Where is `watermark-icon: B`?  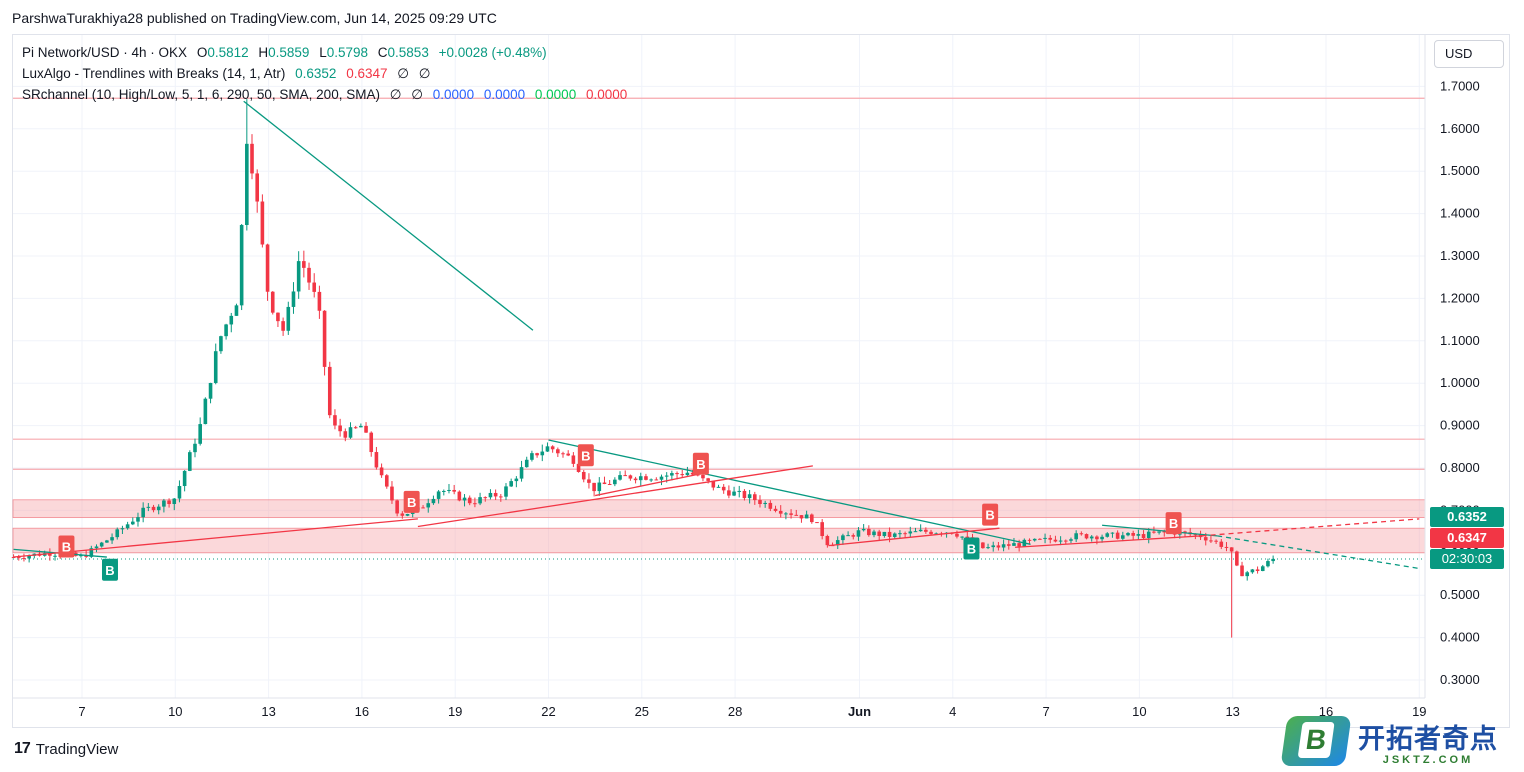 watermark-icon: B is located at coordinates (1316, 741).